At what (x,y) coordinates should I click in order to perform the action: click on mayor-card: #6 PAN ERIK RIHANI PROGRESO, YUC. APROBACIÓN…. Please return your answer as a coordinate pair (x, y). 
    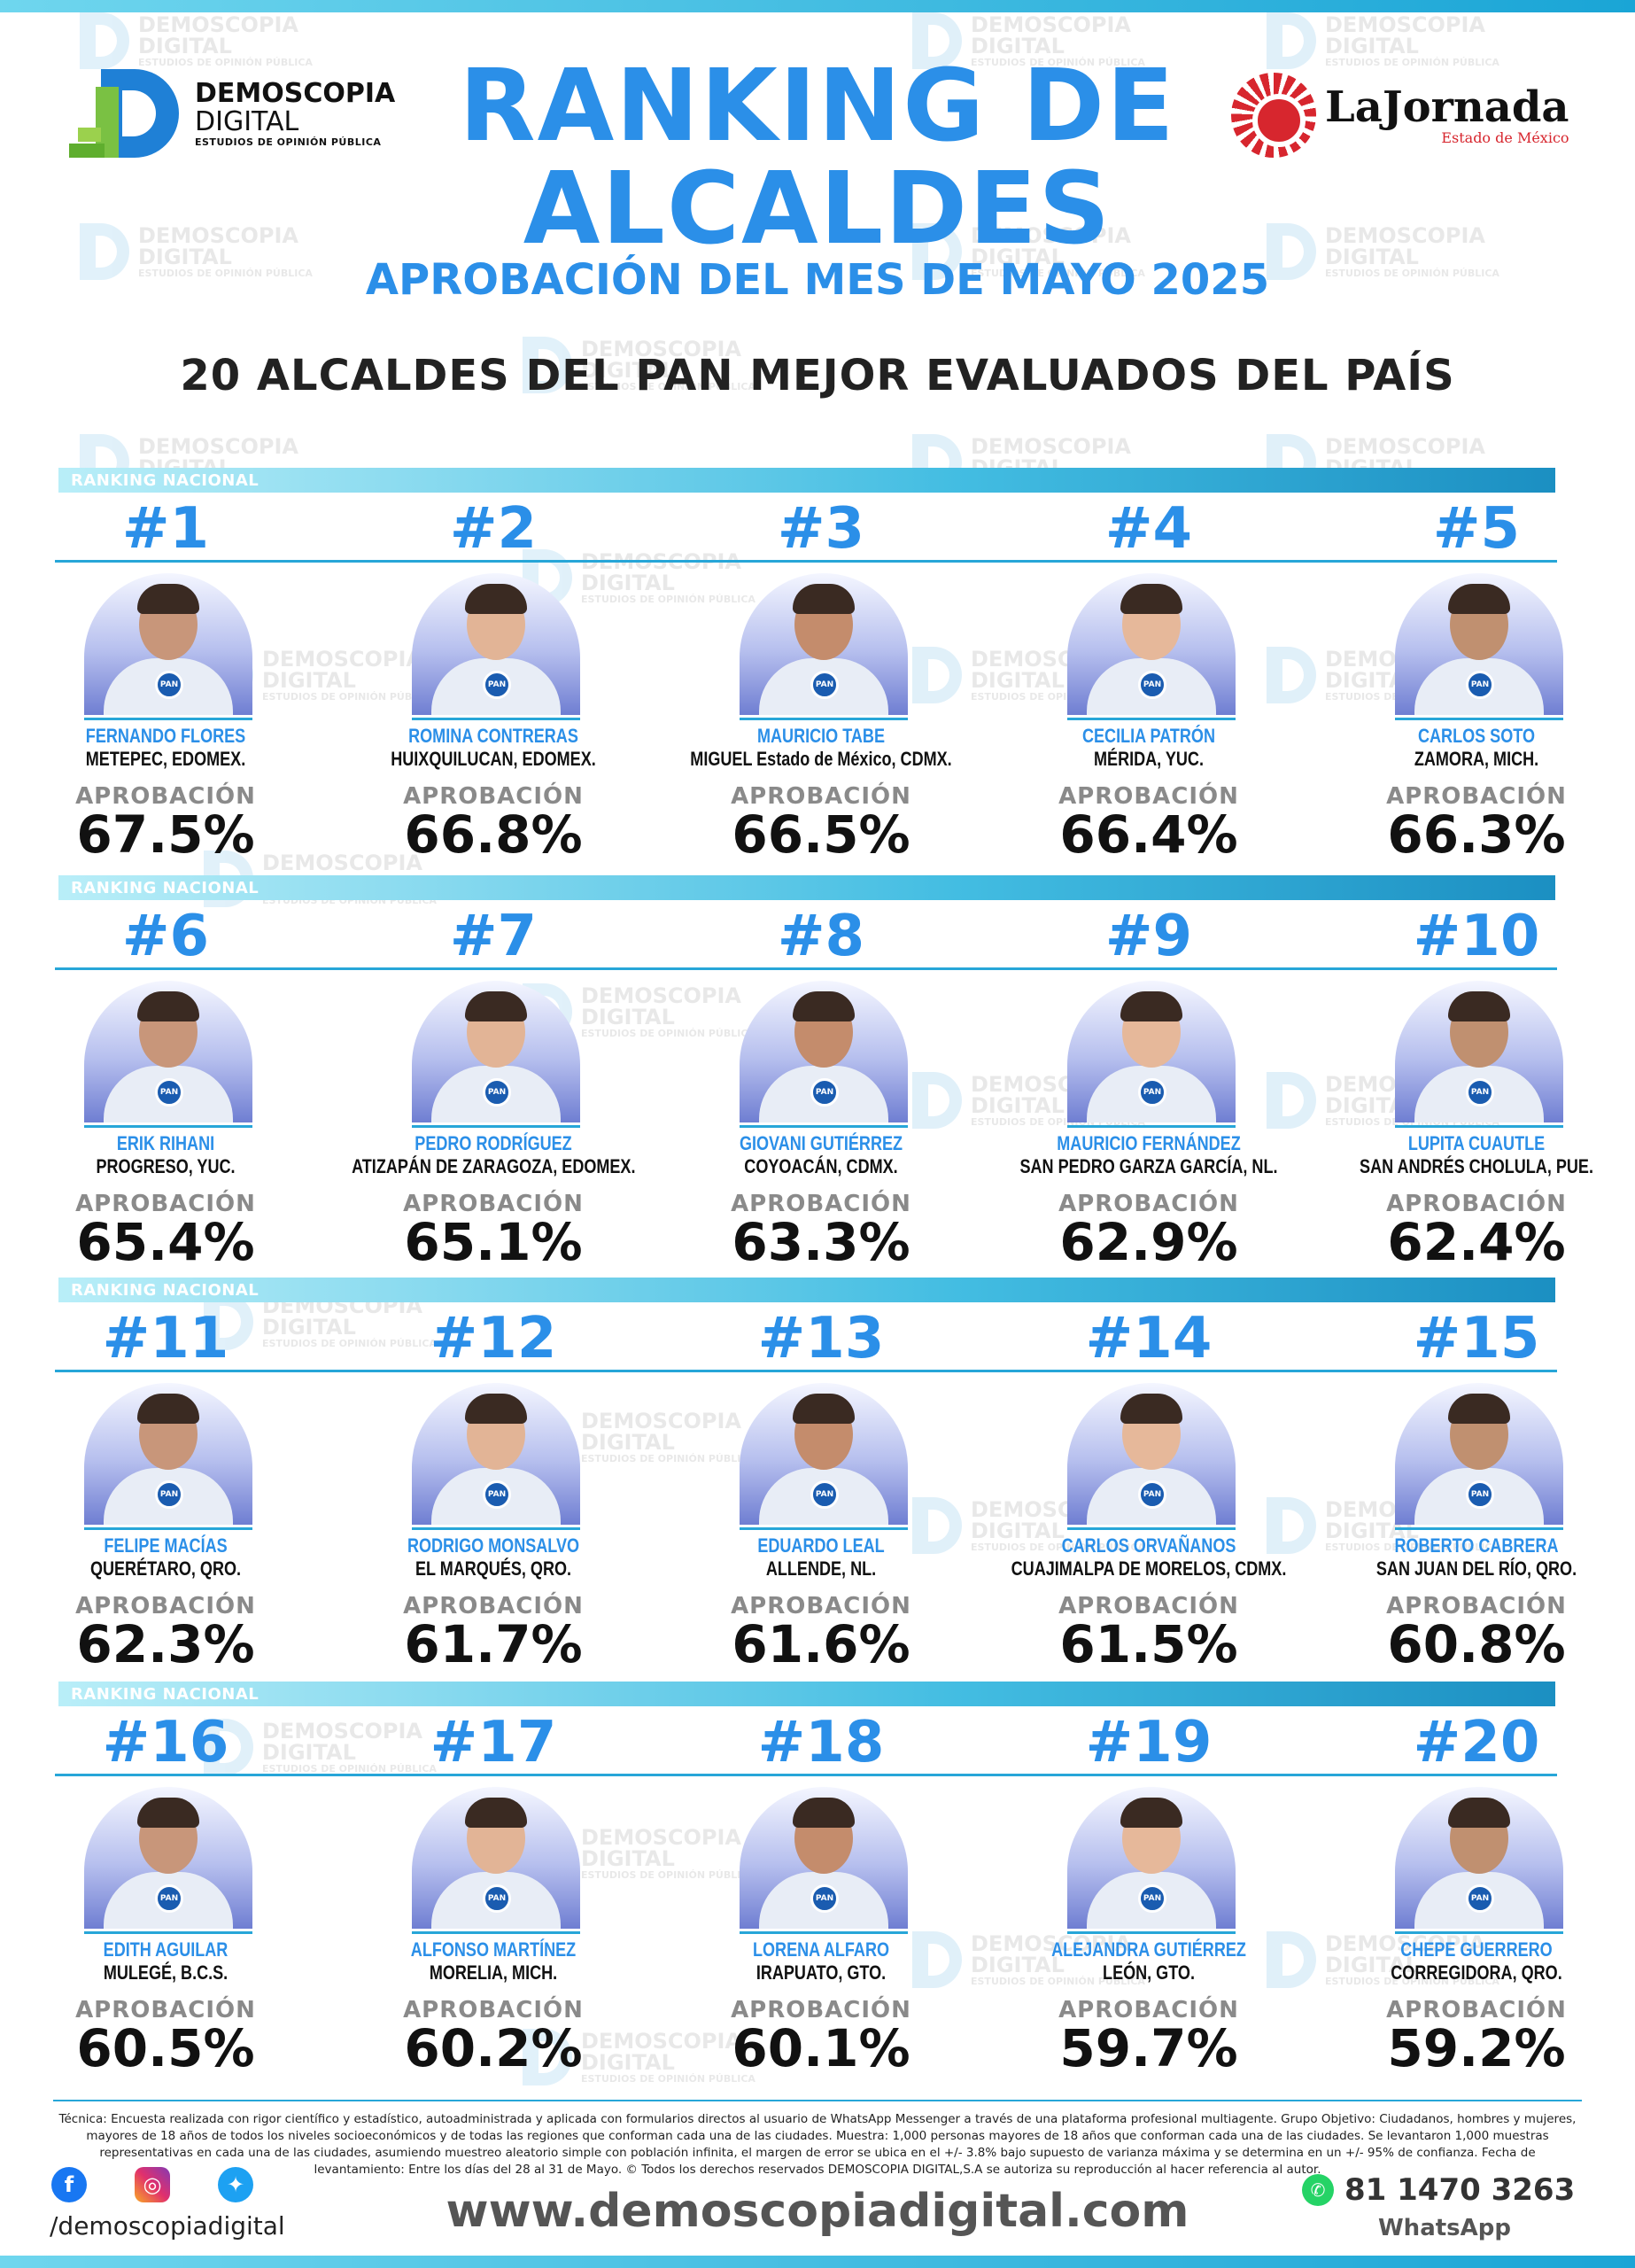
    Looking at the image, I should click on (165, 1086).